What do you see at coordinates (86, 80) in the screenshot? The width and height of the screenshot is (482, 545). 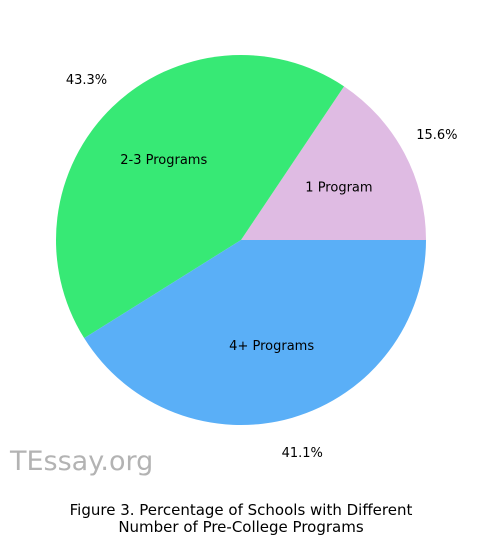 I see `percent-label-1: 43.3%` at bounding box center [86, 80].